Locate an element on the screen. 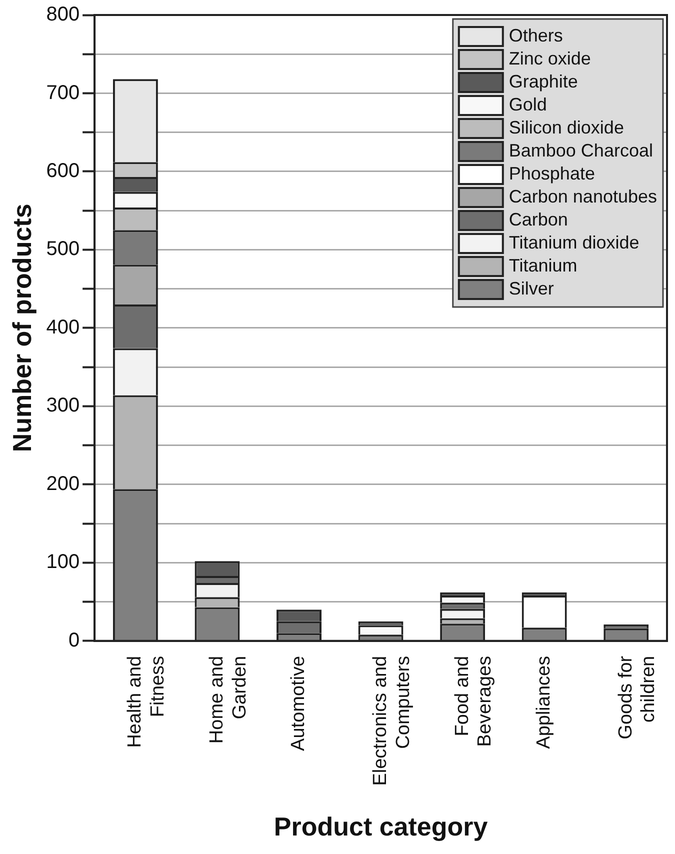 The image size is (675, 854). legend-label: Carbon nanotubes is located at coordinates (583, 196).